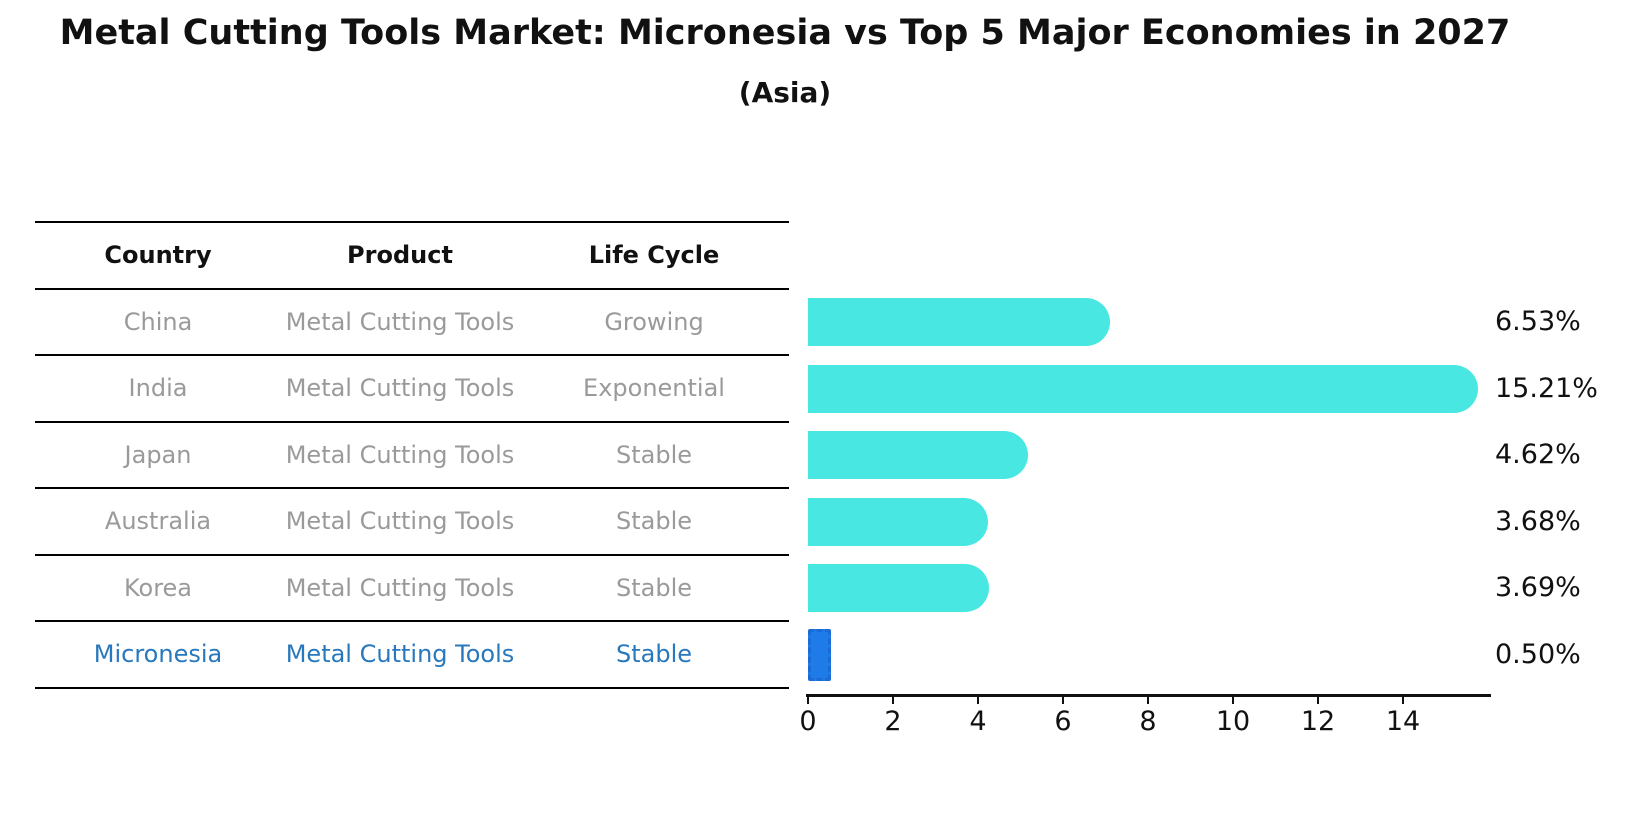  Describe the element at coordinates (158, 454) in the screenshot. I see `cell-country: Japan` at that location.